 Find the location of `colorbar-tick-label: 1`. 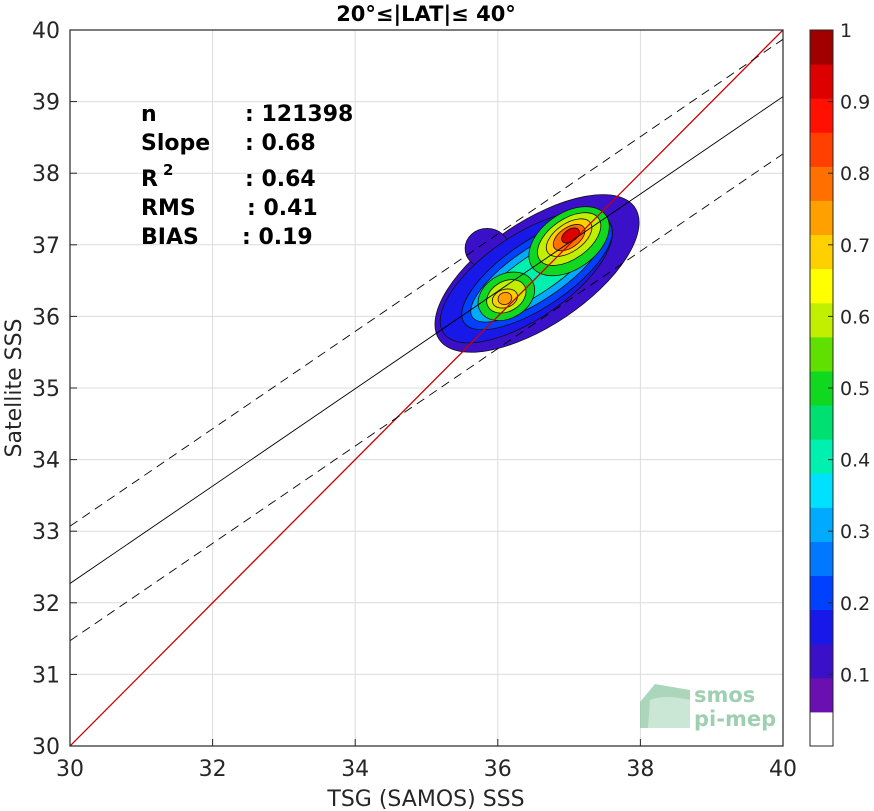

colorbar-tick-label: 1 is located at coordinates (846, 31).